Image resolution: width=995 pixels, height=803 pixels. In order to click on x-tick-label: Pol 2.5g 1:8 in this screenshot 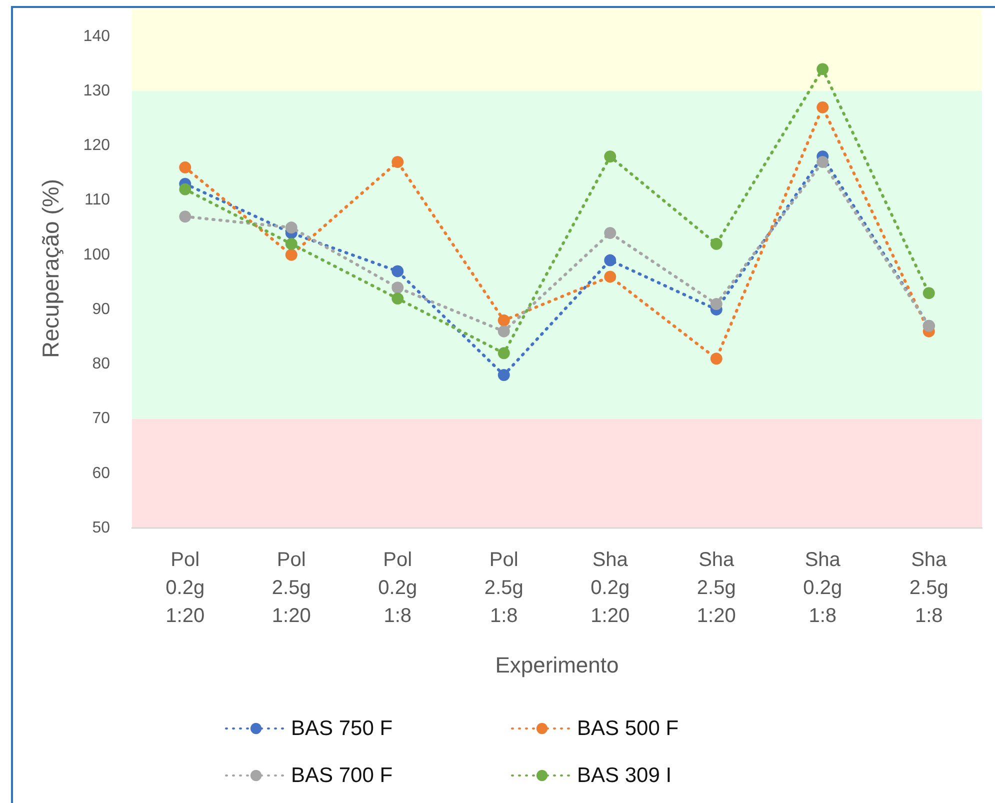, I will do `click(504, 588)`.